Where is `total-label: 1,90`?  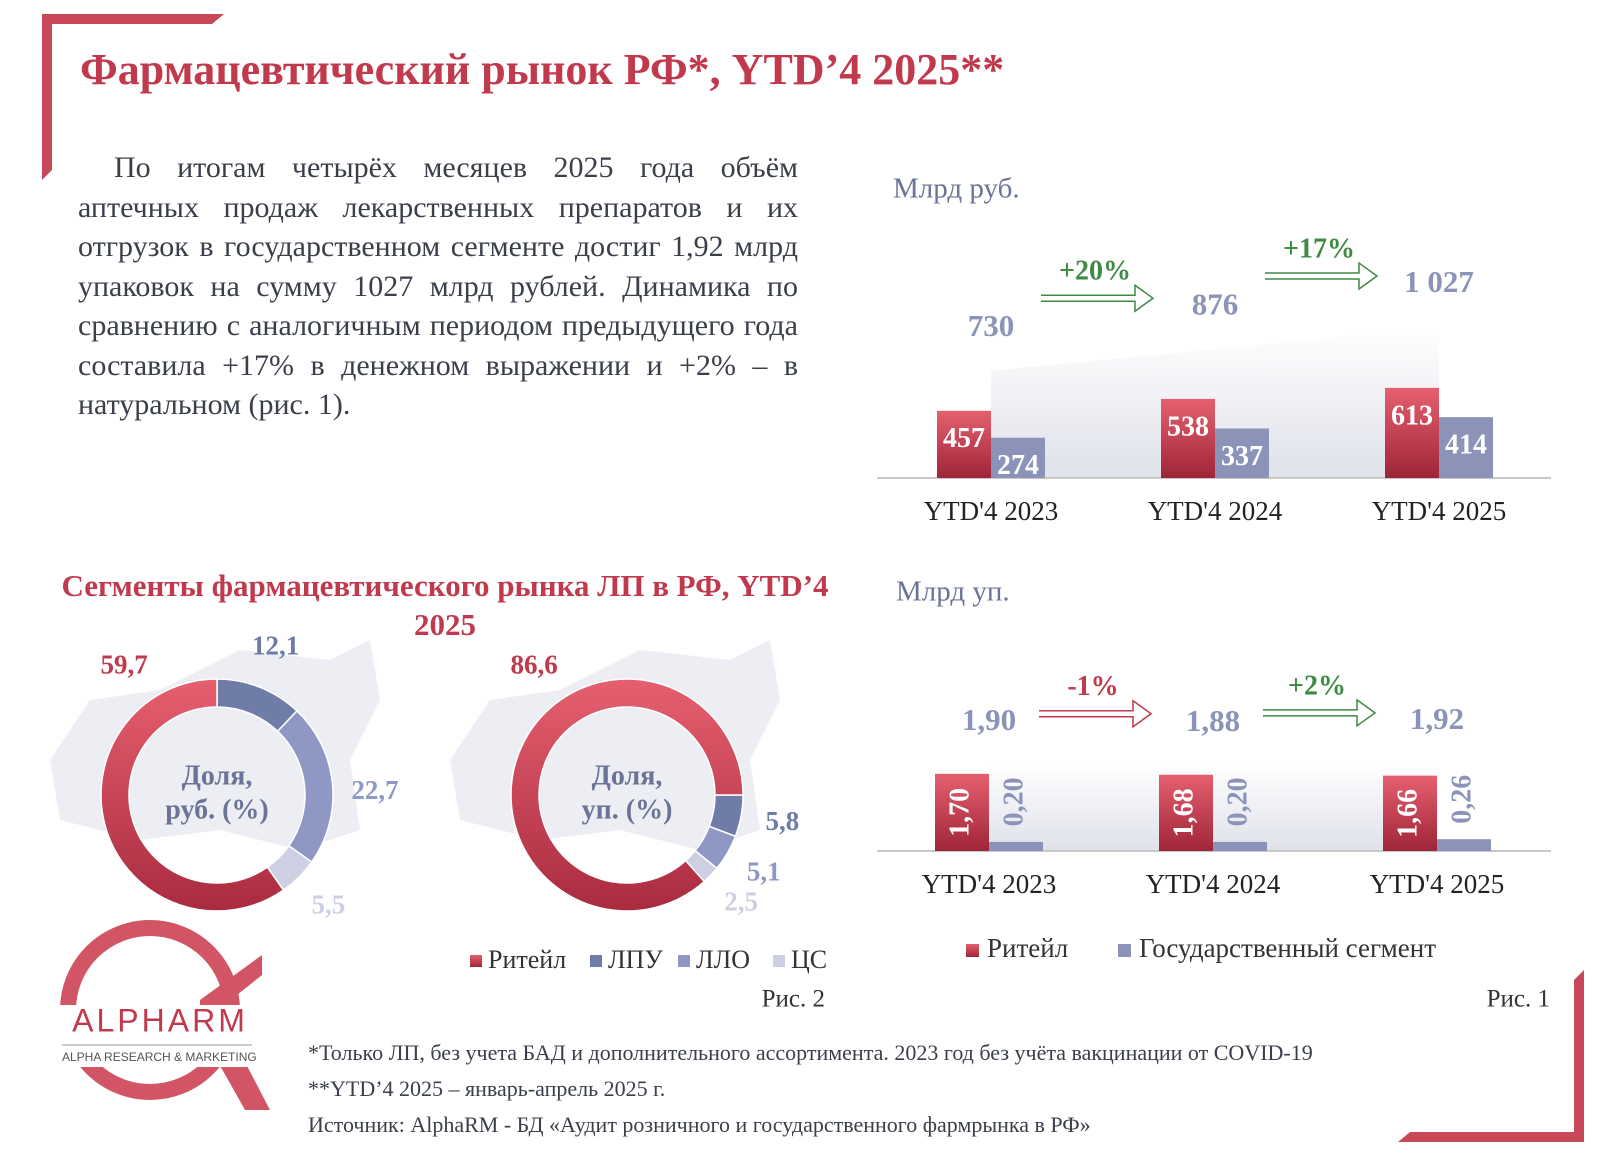 total-label: 1,90 is located at coordinates (989, 719).